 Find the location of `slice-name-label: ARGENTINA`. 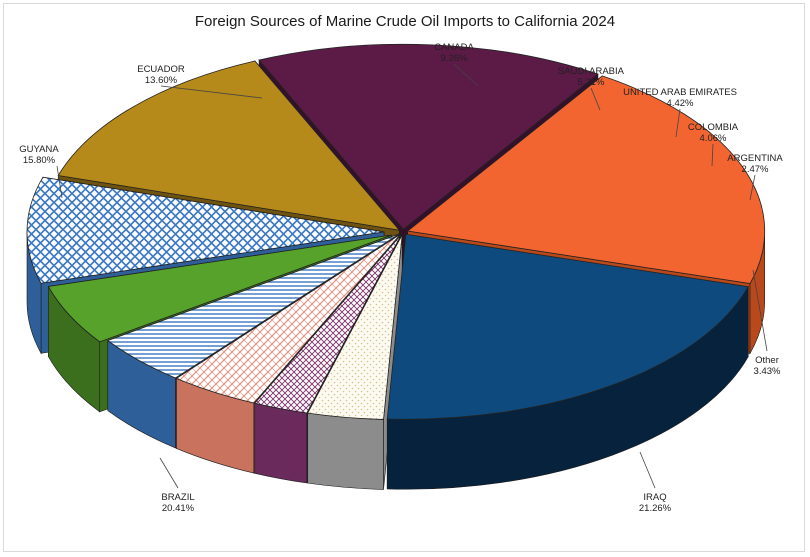

slice-name-label: ARGENTINA is located at coordinates (755, 158).